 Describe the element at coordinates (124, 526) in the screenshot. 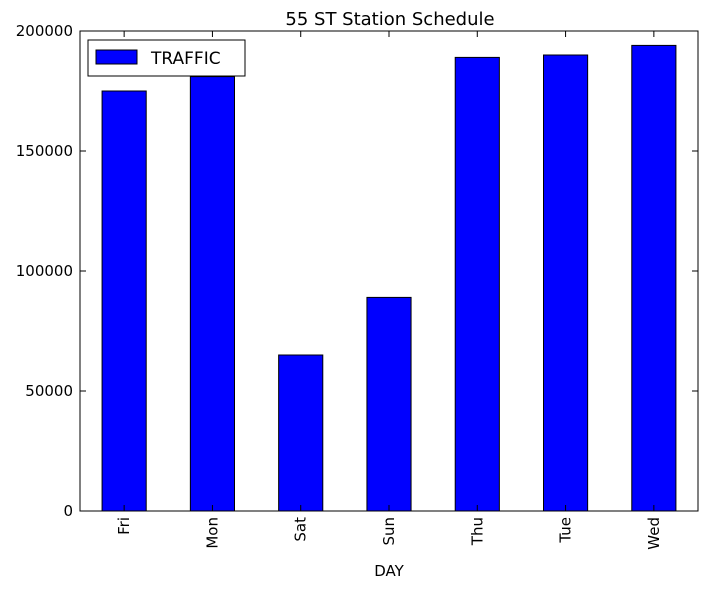

I see `x-tick-label-fri: Fri` at that location.